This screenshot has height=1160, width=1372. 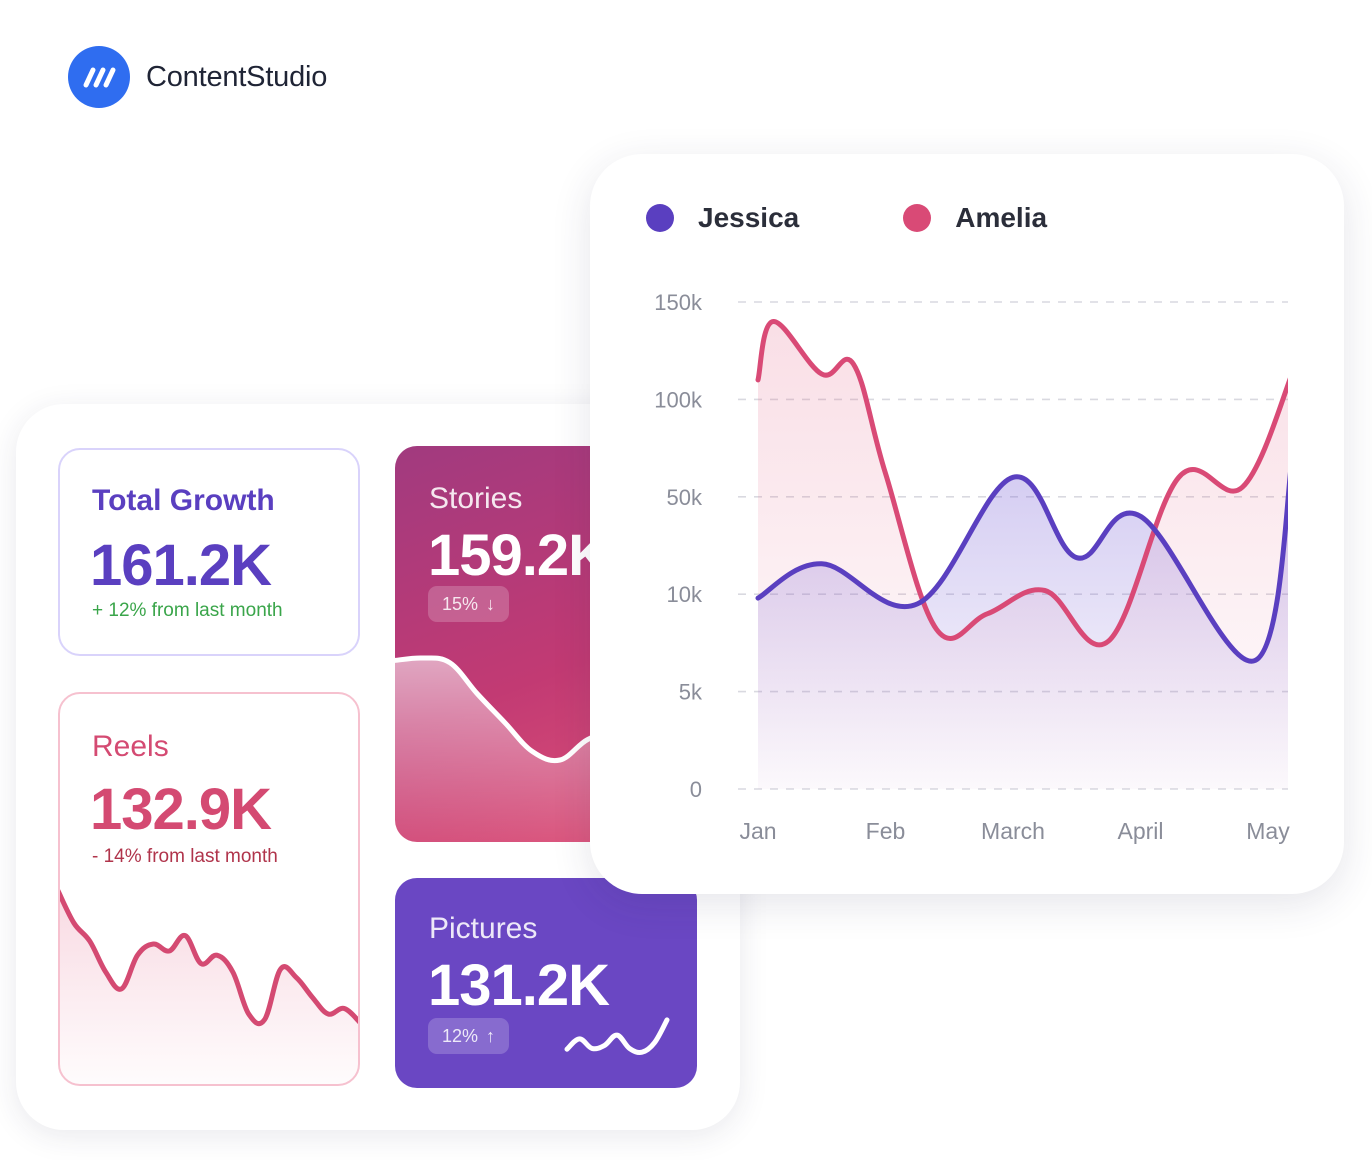 I want to click on series-line-jessica, so click(x=1021, y=567).